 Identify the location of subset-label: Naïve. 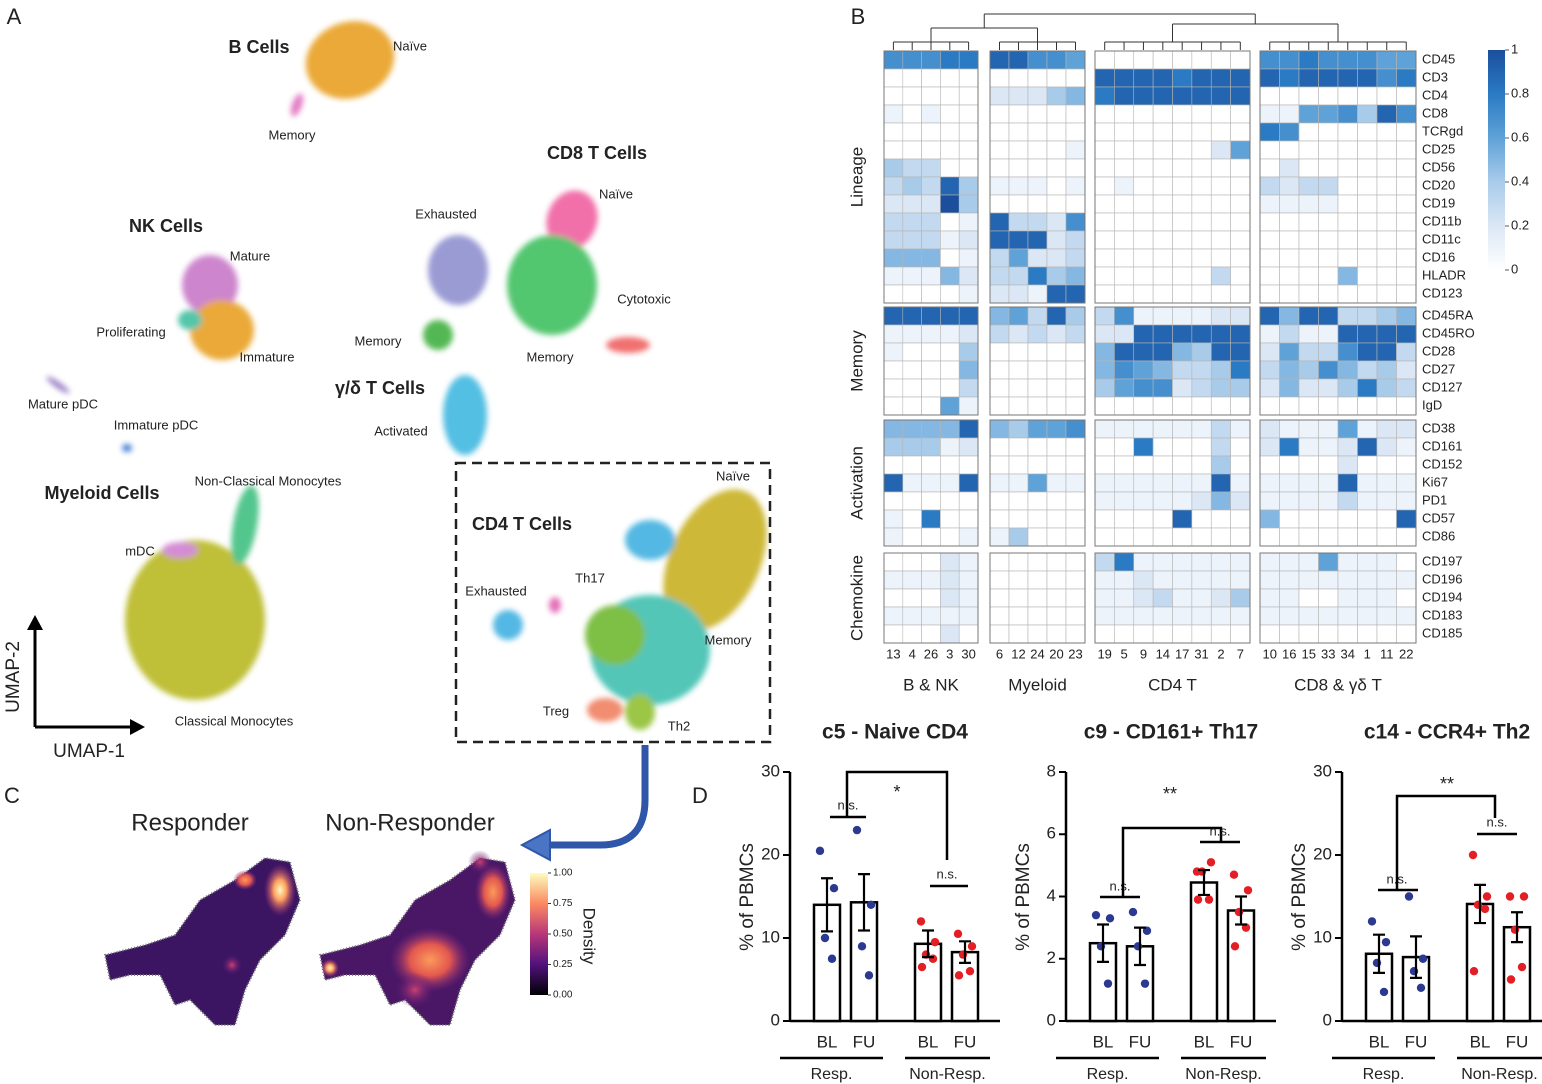
(410, 45).